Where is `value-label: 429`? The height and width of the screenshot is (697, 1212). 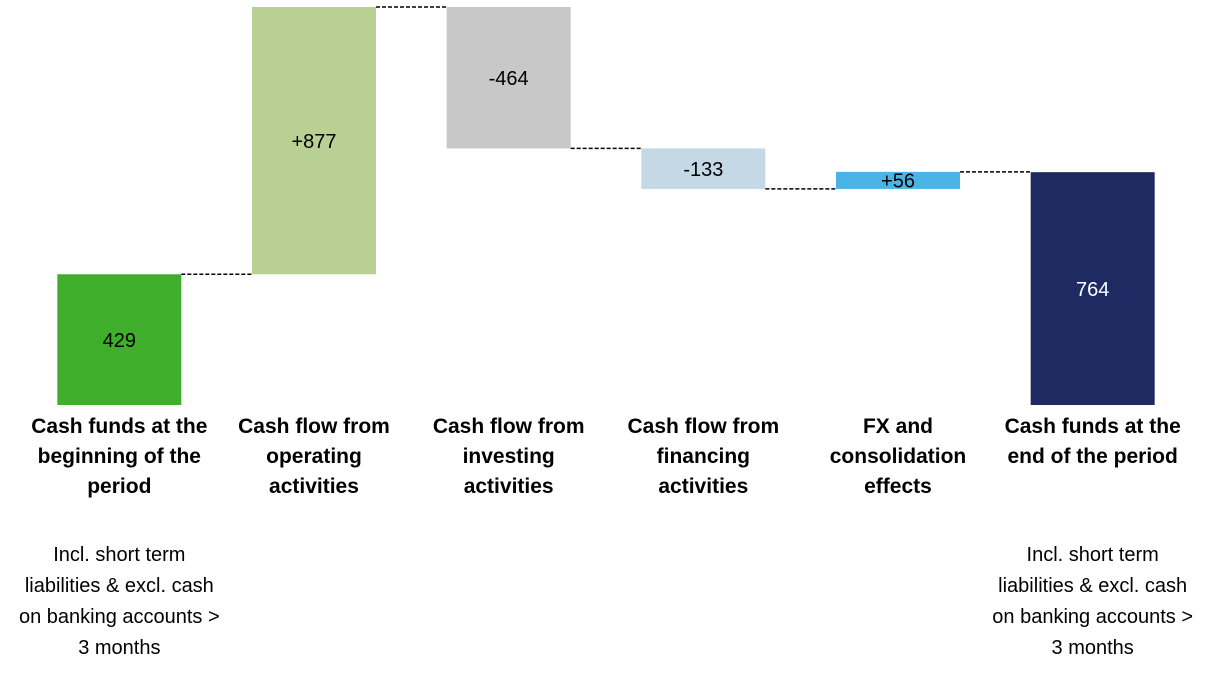
value-label: 429 is located at coordinates (119, 341).